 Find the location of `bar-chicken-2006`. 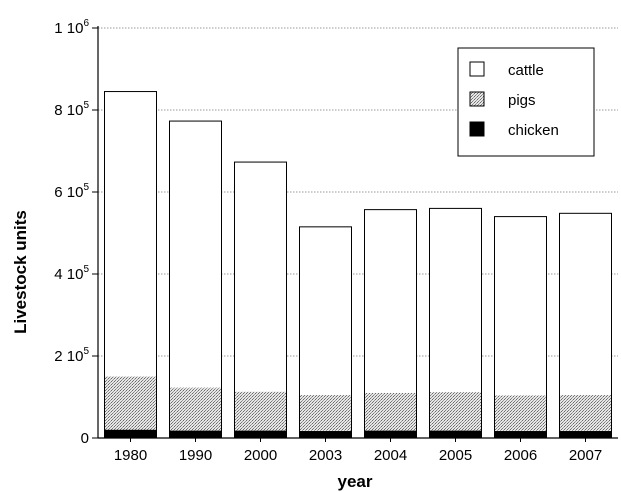

bar-chicken-2006 is located at coordinates (520, 434).